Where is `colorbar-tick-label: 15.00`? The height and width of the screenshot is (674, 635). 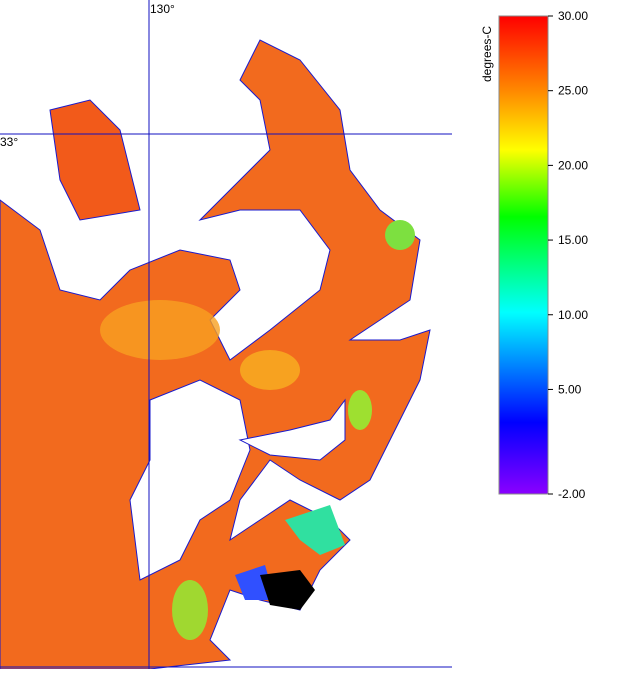 colorbar-tick-label: 15.00 is located at coordinates (573, 240).